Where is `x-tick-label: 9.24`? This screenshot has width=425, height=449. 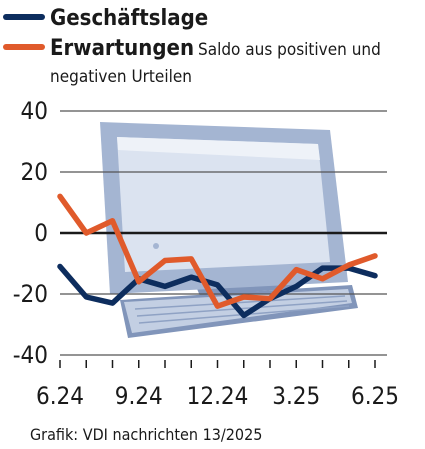 x-tick-label: 9.24 is located at coordinates (139, 396).